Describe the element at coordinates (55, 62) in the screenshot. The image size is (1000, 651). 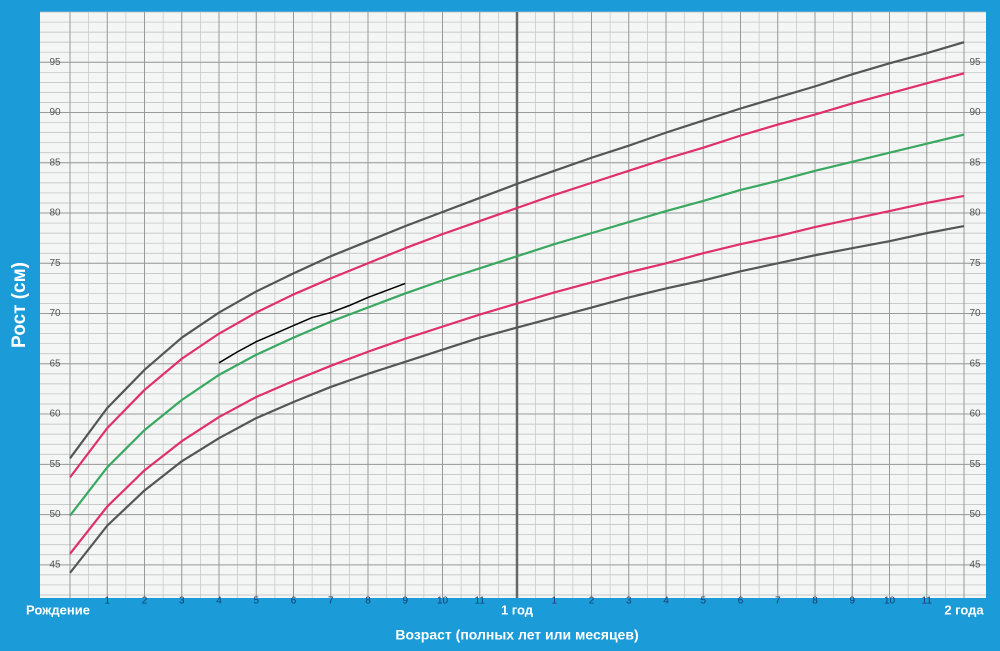
I see `y-tick-label: 95` at that location.